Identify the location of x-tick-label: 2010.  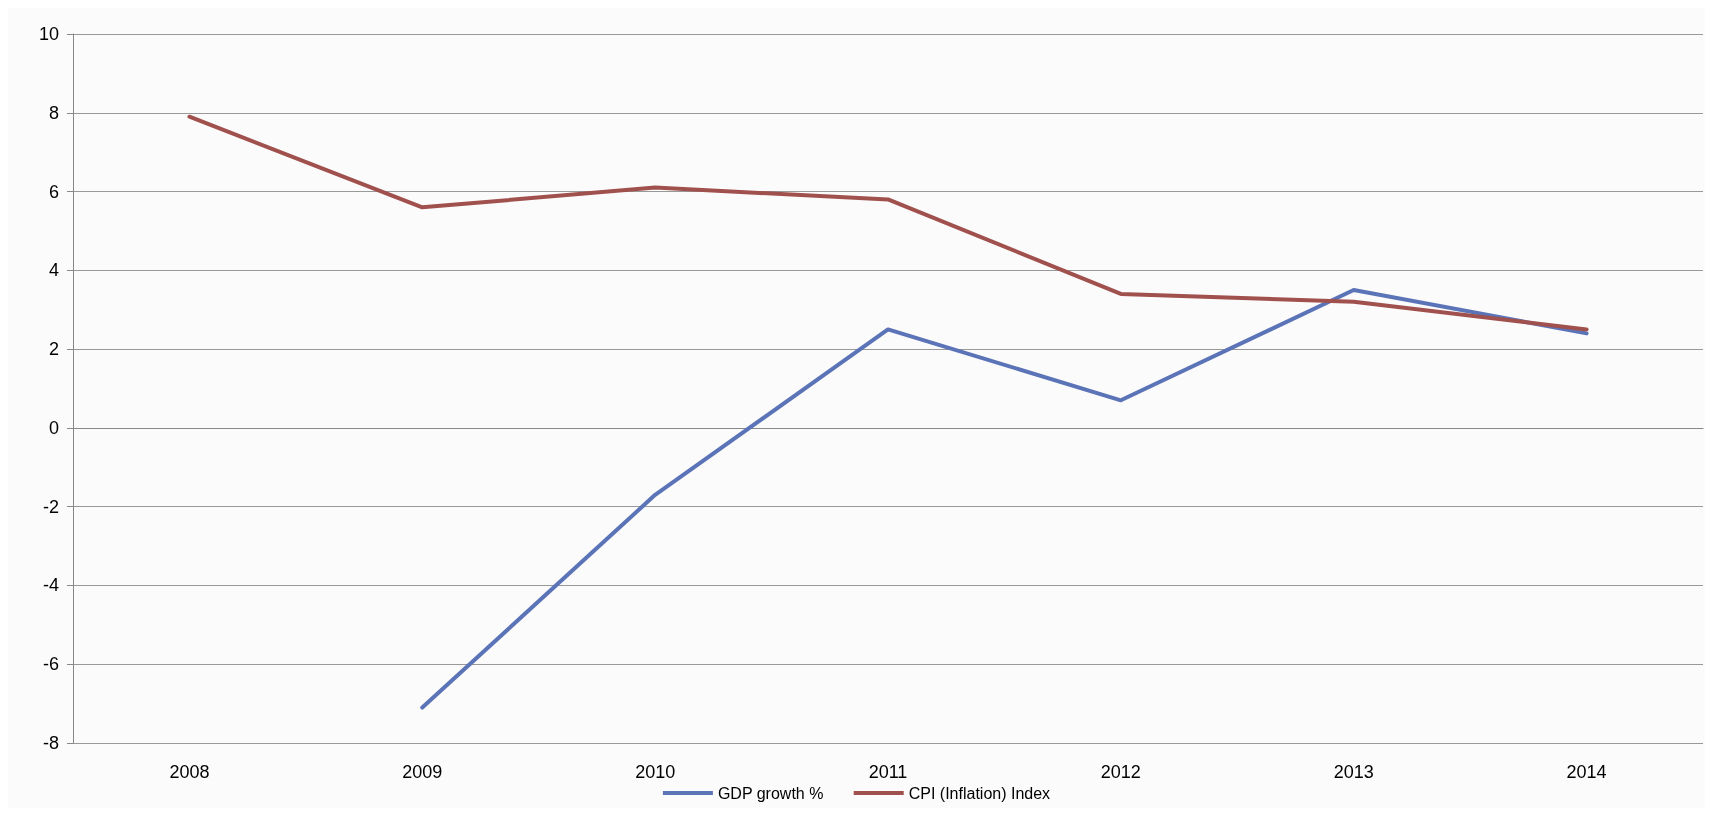
(655, 772).